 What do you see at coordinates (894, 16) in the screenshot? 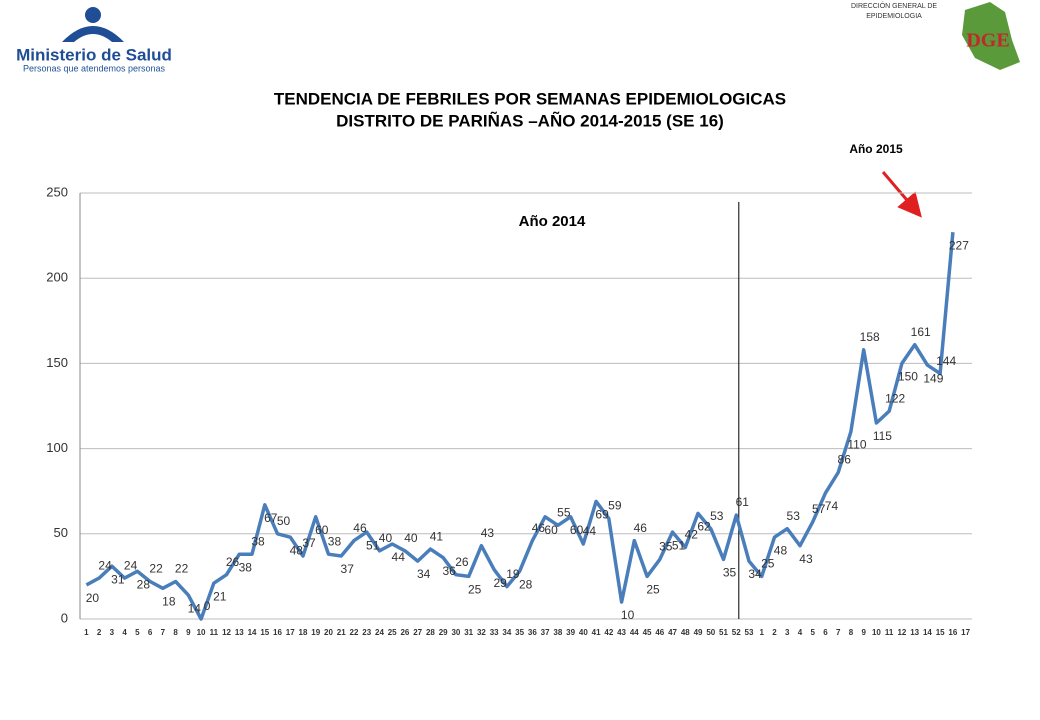
I see `agency-line: EPIDEMIOLOGIA` at bounding box center [894, 16].